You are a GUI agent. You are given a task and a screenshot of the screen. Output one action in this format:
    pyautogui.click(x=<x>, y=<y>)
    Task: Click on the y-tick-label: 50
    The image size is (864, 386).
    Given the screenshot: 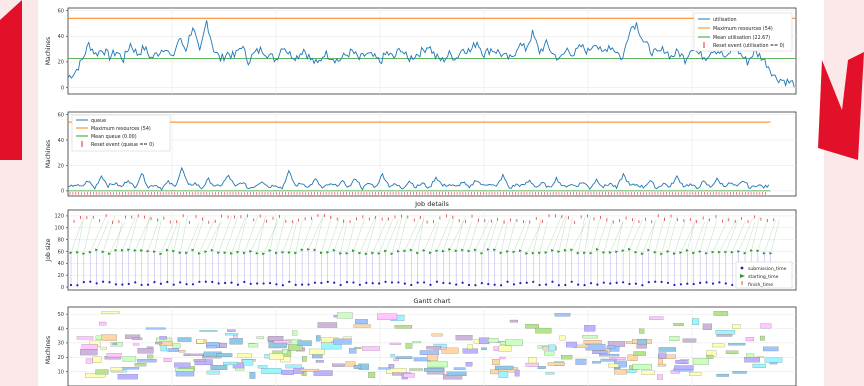 What is the action you would take?
    pyautogui.click(x=61, y=315)
    